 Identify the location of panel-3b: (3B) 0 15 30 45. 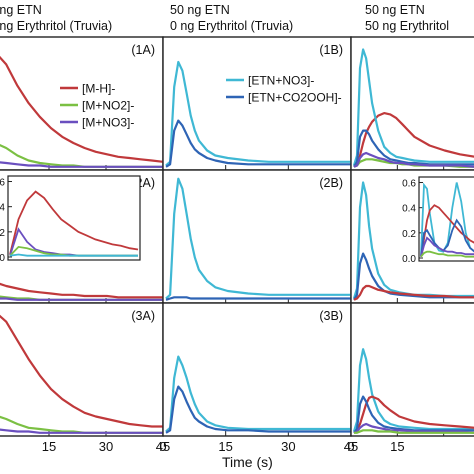
(258, 378).